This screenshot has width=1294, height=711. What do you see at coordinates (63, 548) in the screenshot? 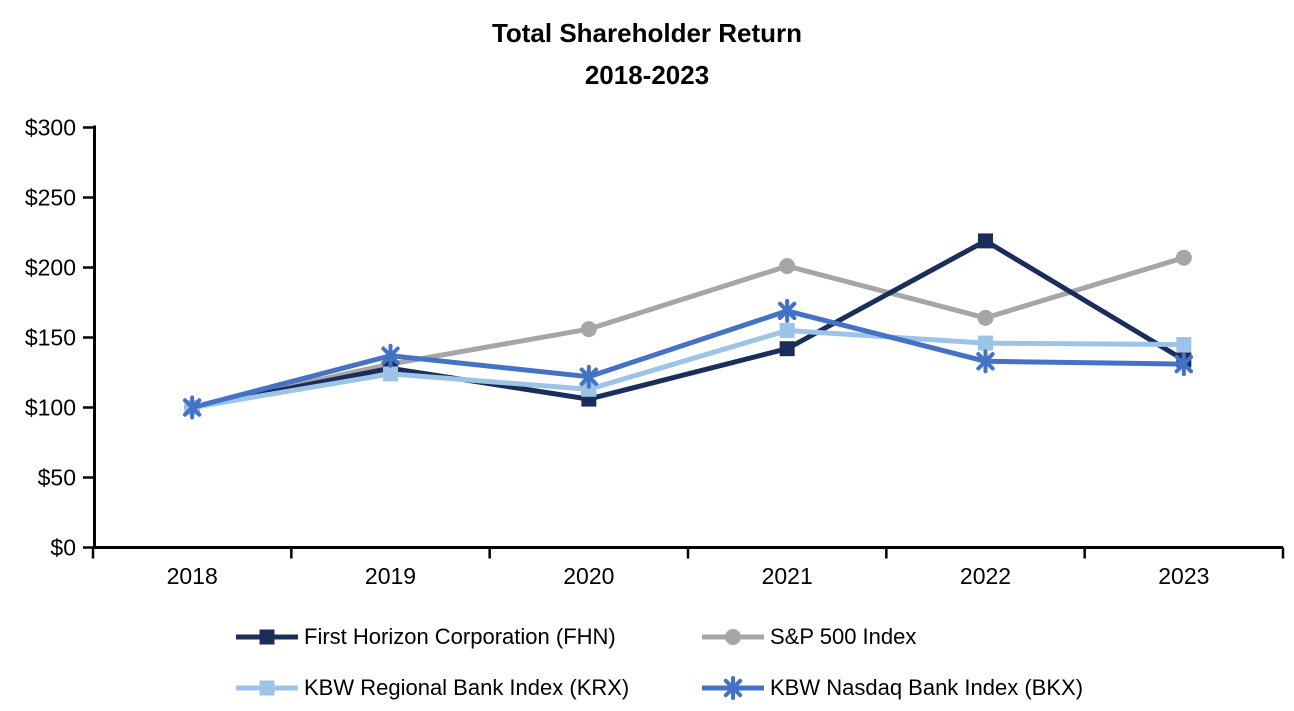
I see `y-axis-tick-label: $0` at bounding box center [63, 548].